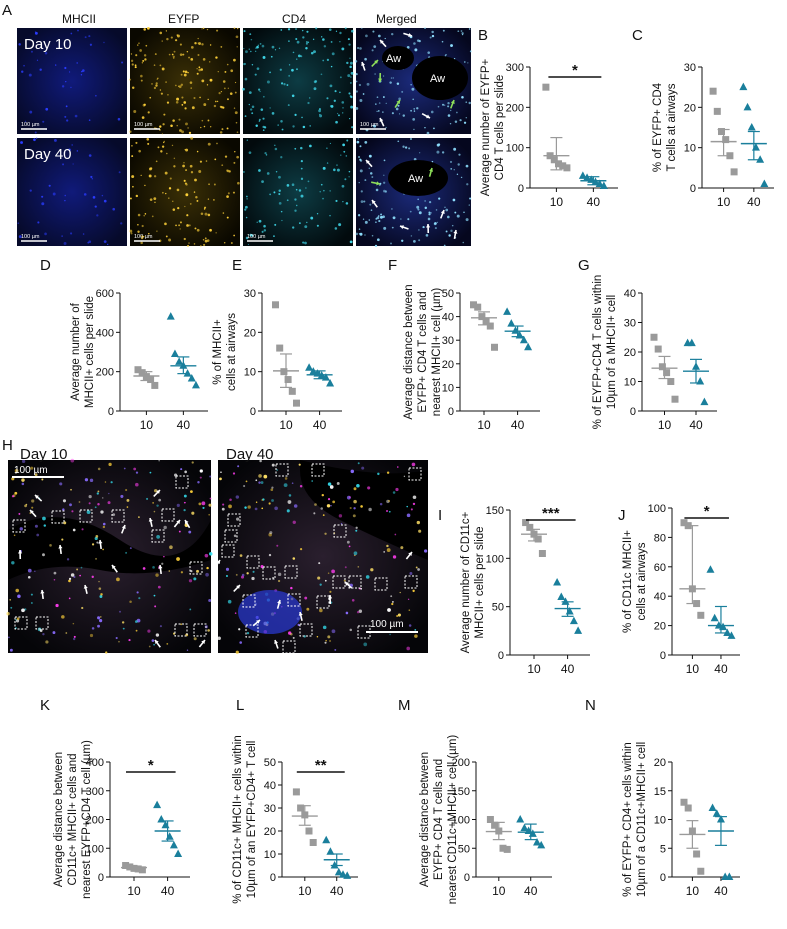  What do you see at coordinates (48, 154) in the screenshot?
I see `day-label: Day 40` at bounding box center [48, 154].